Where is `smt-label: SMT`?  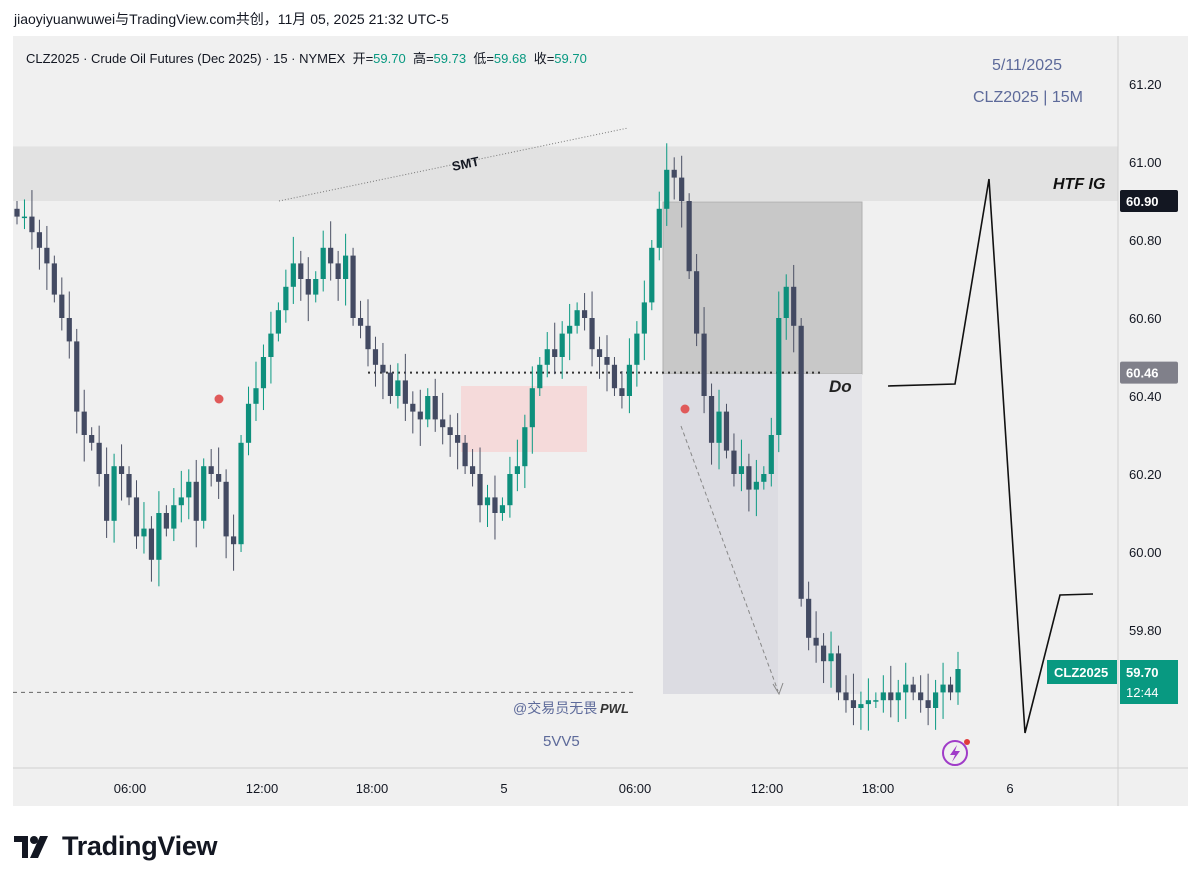
smt-label: SMT is located at coordinates (466, 164).